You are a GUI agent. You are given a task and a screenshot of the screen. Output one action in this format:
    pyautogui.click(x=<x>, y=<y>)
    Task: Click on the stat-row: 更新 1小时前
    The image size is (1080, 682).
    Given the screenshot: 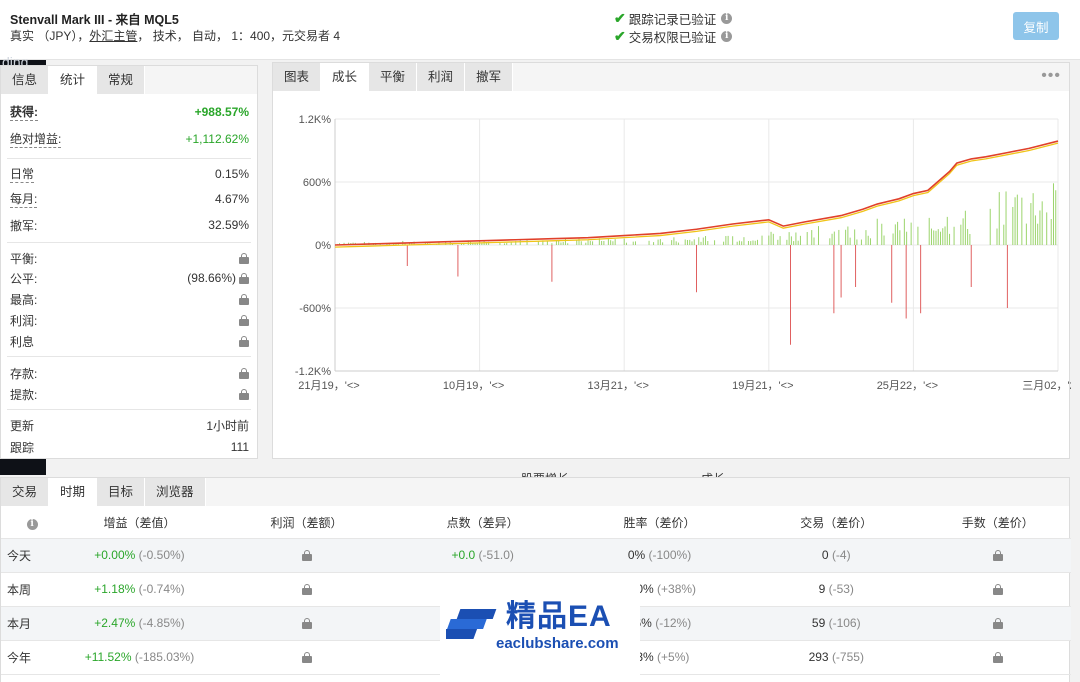 What is the action you would take?
    pyautogui.click(x=129, y=425)
    